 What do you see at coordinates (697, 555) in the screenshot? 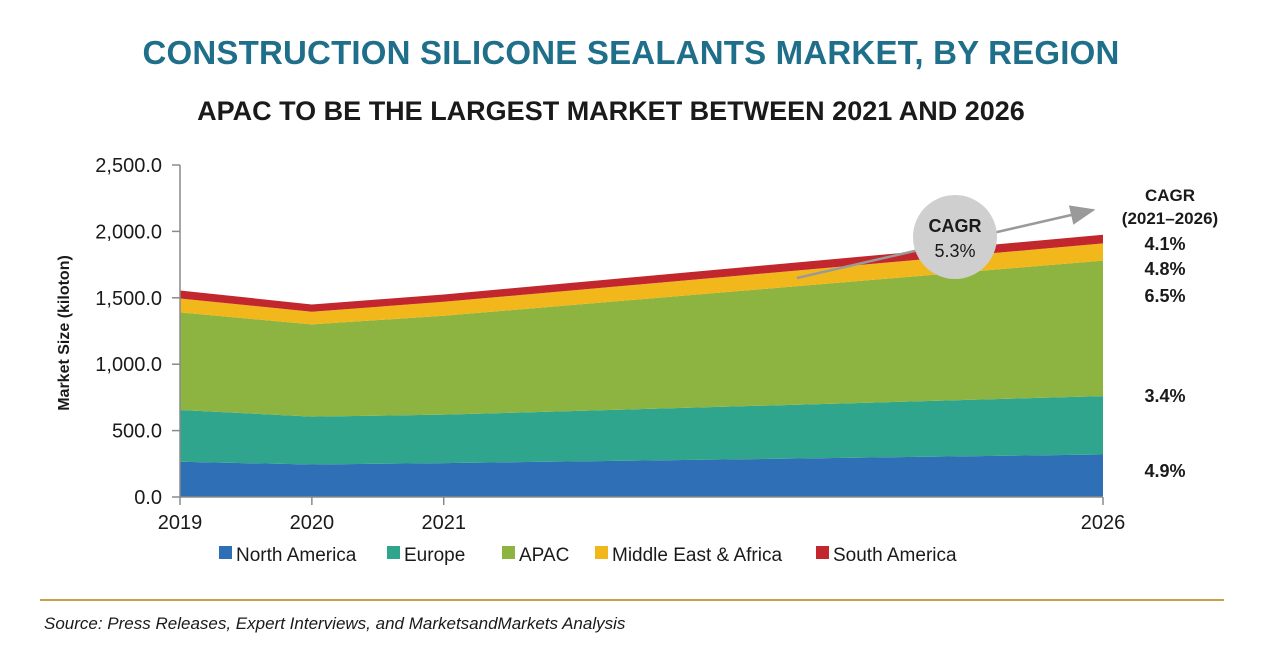
I see `legend-label: Middle East & Africa` at bounding box center [697, 555].